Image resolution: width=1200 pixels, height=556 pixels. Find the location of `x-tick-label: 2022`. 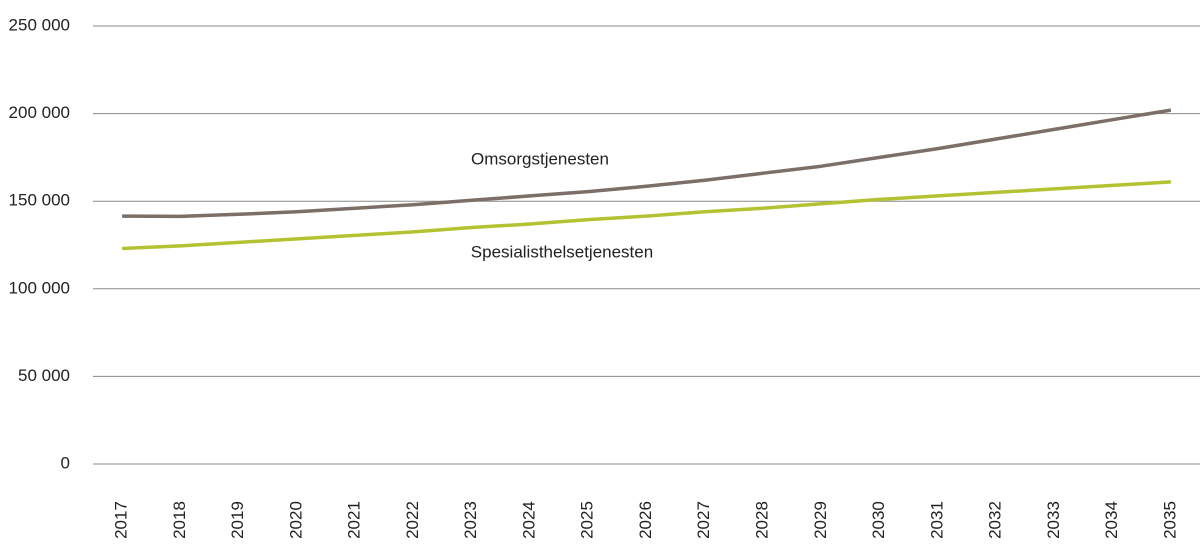

x-tick-label: 2022 is located at coordinates (412, 520).